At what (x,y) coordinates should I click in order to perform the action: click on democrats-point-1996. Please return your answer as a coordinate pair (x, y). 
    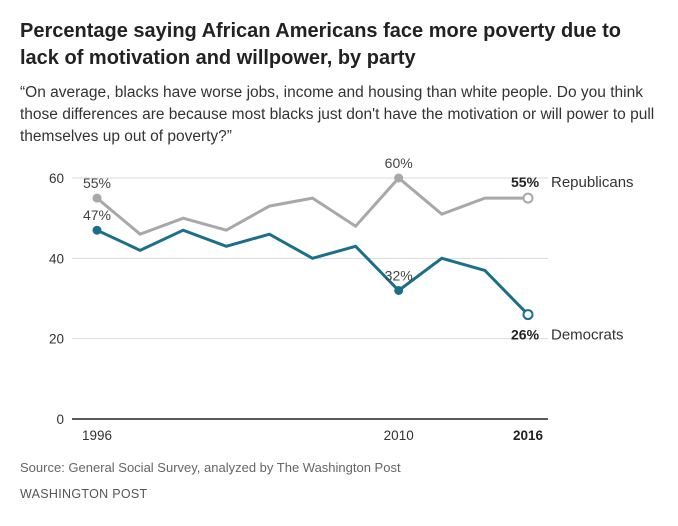
    Looking at the image, I should click on (97, 230).